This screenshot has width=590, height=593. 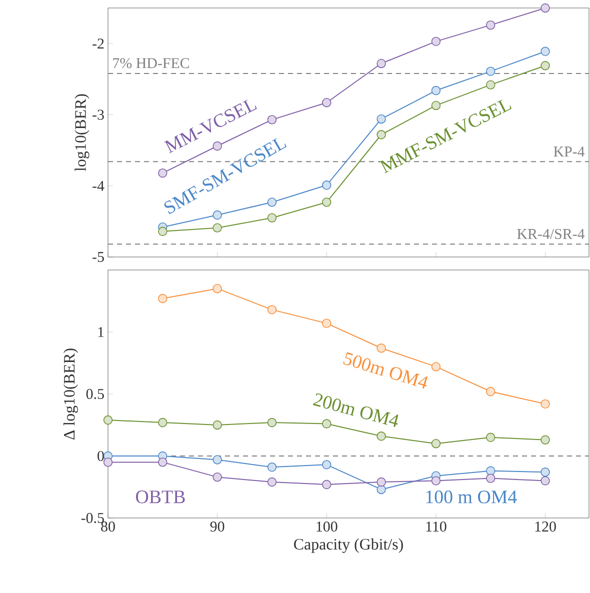 I want to click on x-axis-title: Capacity (Gbit/s), so click(x=348, y=545).